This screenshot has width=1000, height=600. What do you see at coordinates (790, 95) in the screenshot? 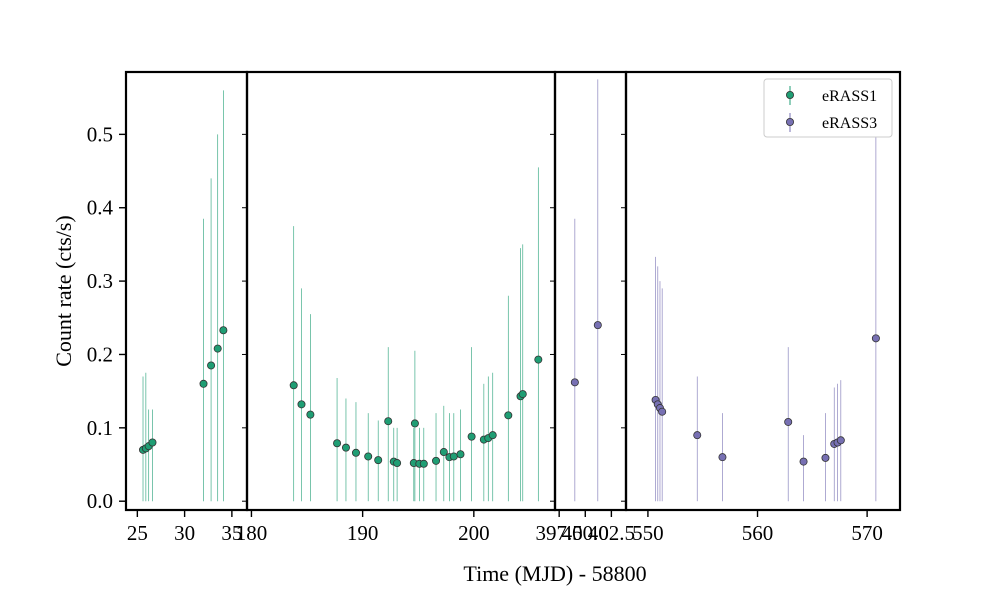
I see `legend-erass1-marker` at bounding box center [790, 95].